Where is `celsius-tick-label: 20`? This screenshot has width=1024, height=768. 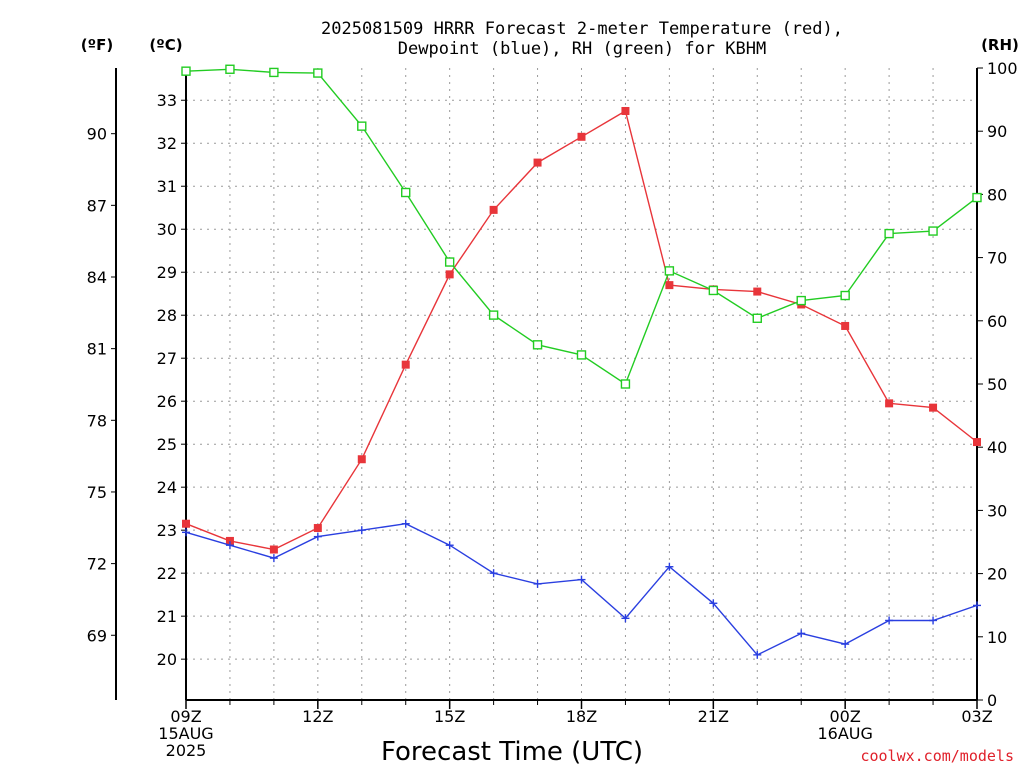 celsius-tick-label: 20 is located at coordinates (167, 659).